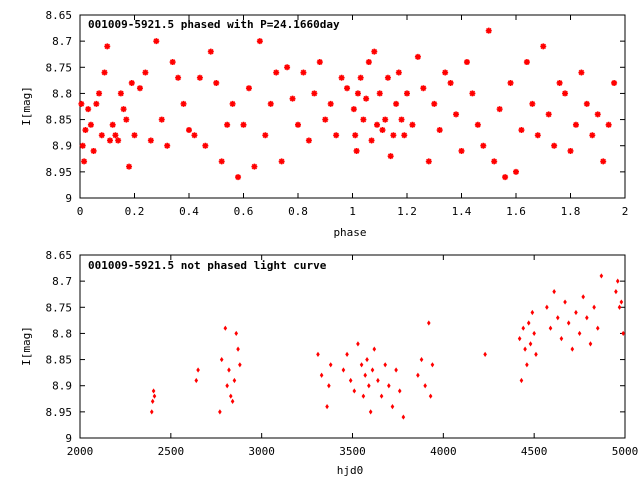 The width and height of the screenshot is (640, 480). What do you see at coordinates (59, 307) in the screenshot?
I see `unphased-y-tick-label: 8.75` at bounding box center [59, 307].